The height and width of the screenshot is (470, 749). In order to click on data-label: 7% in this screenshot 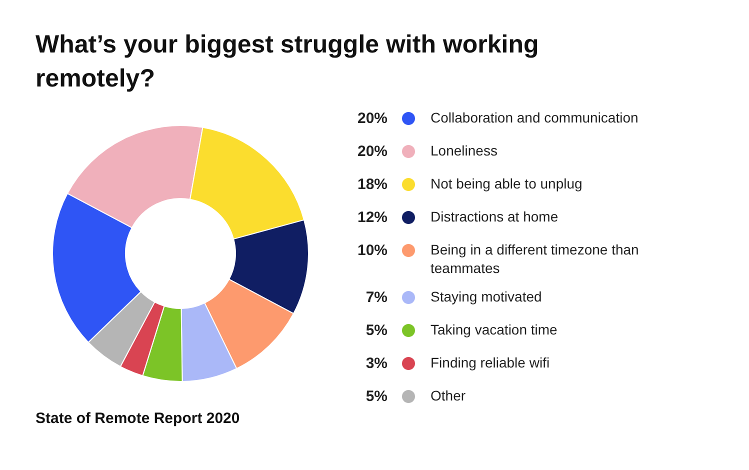, I will do `click(377, 297)`.